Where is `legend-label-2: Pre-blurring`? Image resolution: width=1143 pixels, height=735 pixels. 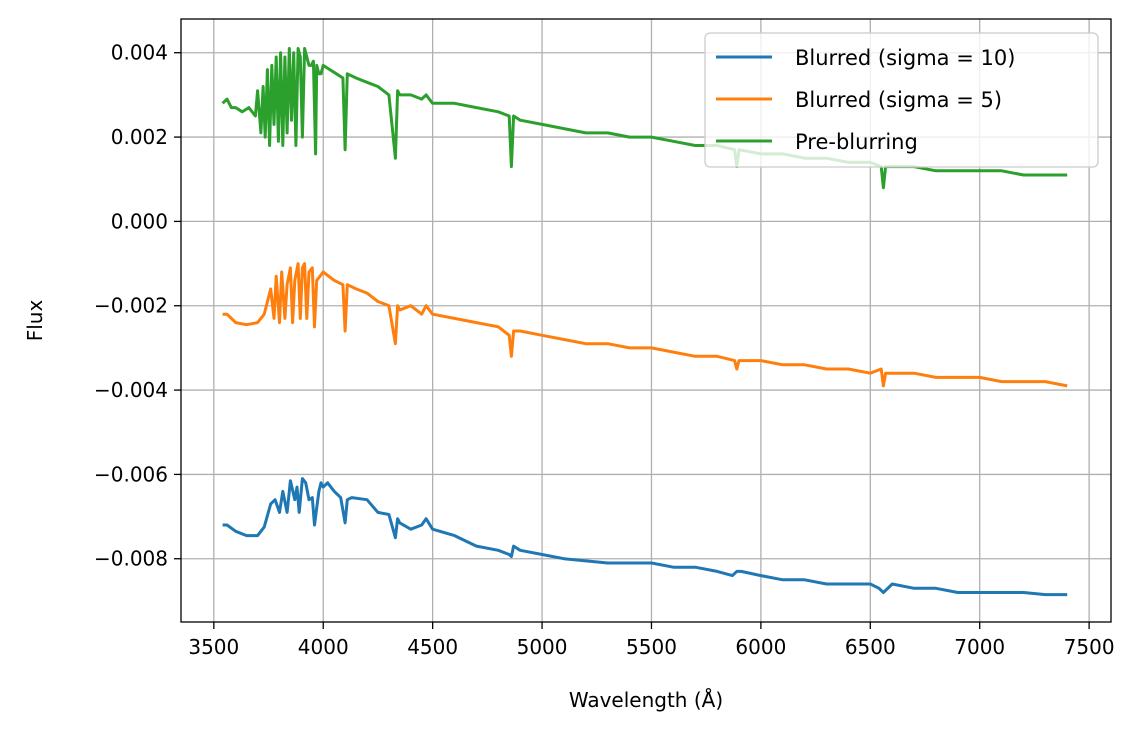
legend-label-2: Pre-blurring is located at coordinates (856, 142).